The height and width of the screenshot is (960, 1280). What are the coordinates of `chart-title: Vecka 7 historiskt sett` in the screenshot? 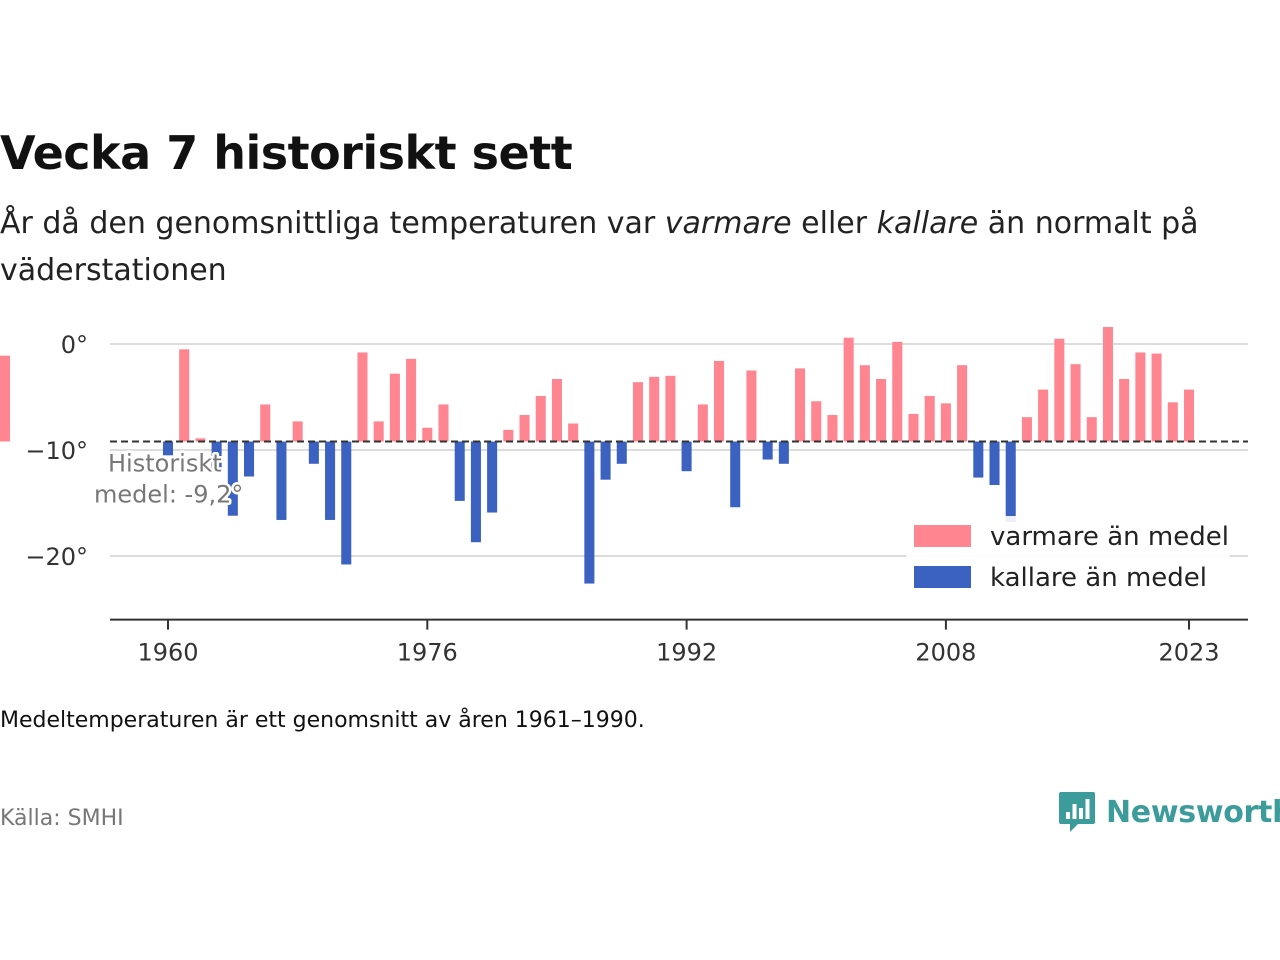 It's located at (286, 153).